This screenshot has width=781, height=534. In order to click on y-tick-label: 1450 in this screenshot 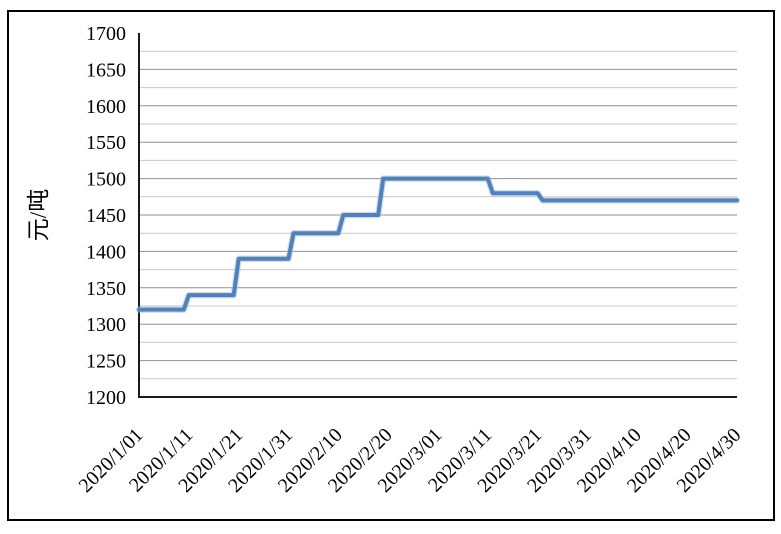, I will do `click(106, 216)`.